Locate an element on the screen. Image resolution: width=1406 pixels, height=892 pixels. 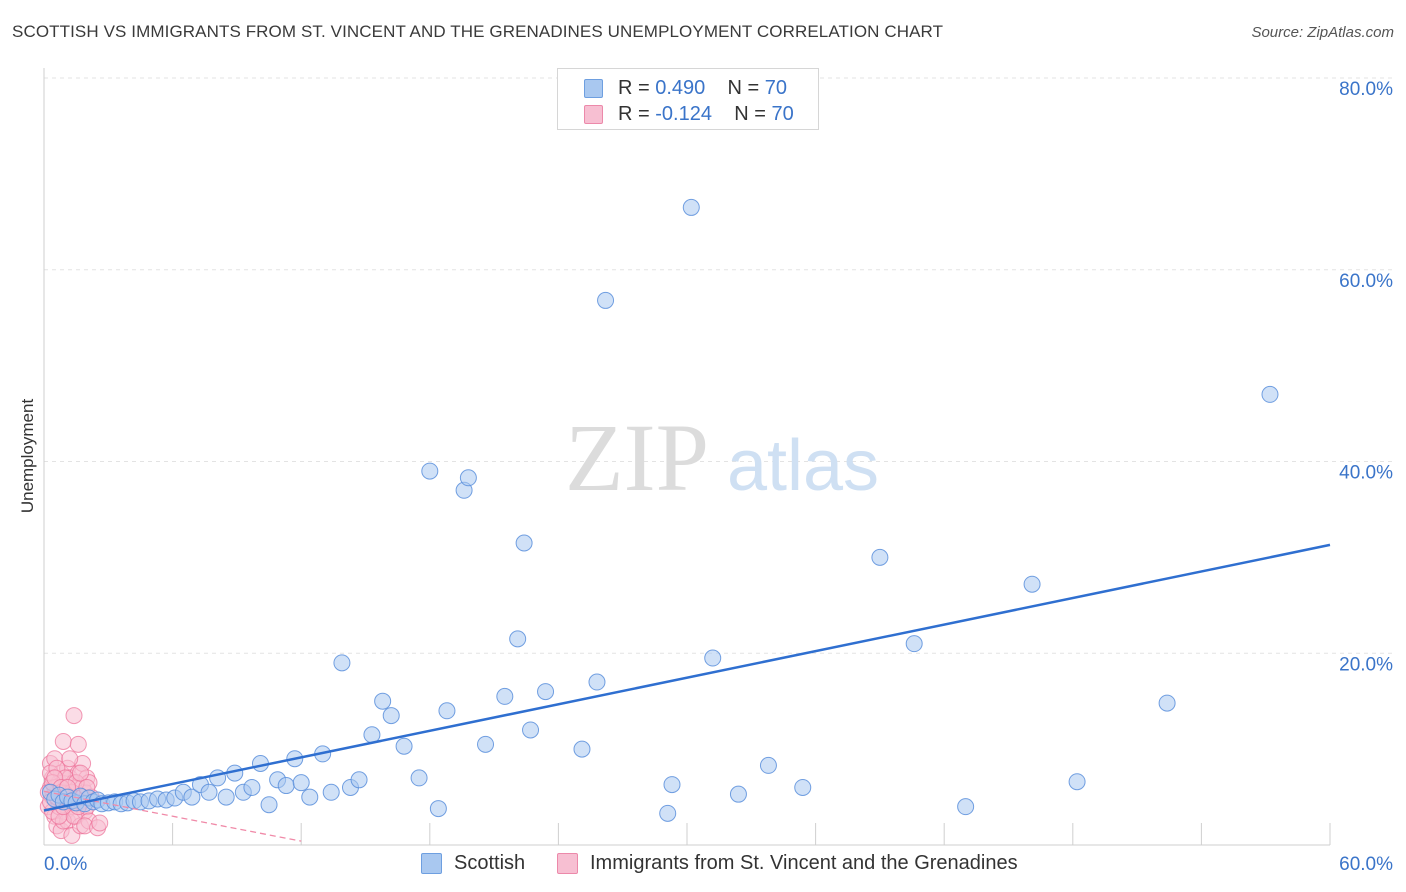
y-tick-label: 80.0% is located at coordinates (1366, 89).